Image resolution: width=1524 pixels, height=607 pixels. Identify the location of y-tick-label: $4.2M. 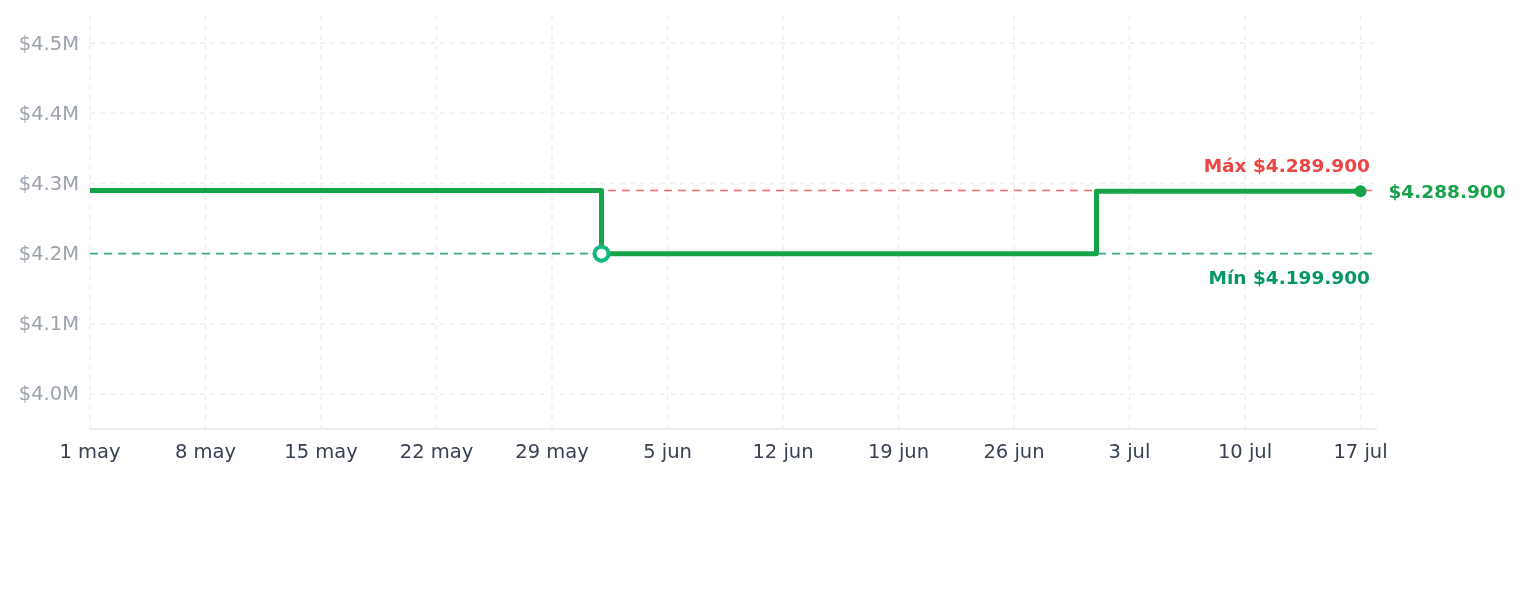
(48, 254).